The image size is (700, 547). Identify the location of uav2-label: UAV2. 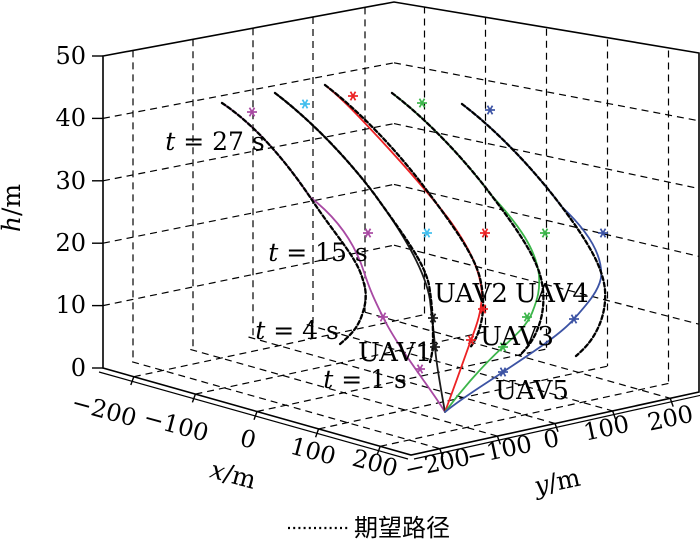
(471, 294).